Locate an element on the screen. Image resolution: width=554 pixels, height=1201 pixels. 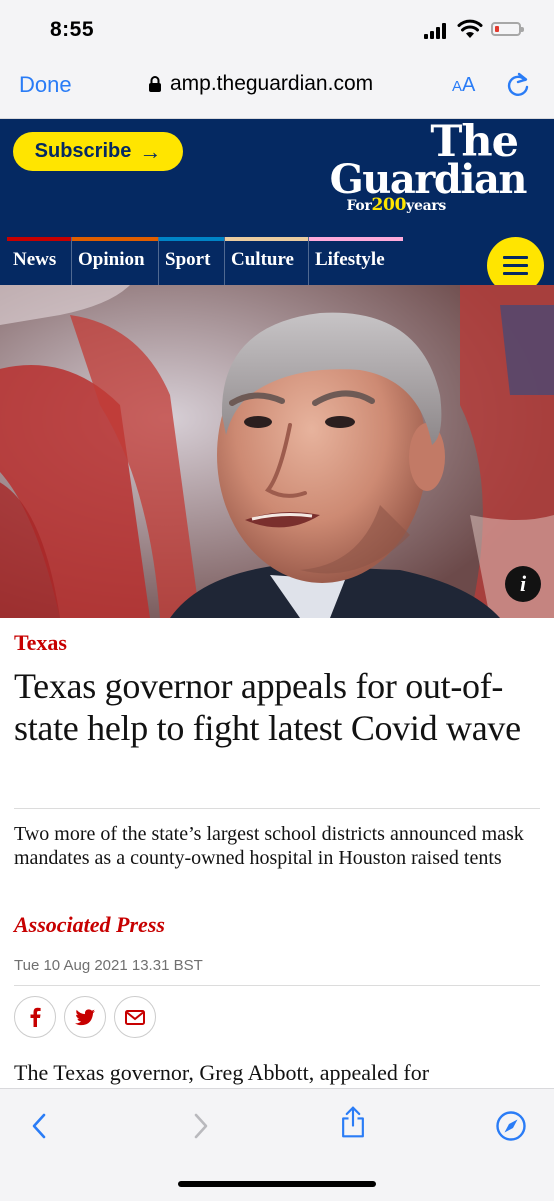
nav-sport: Sport is located at coordinates (191, 261).